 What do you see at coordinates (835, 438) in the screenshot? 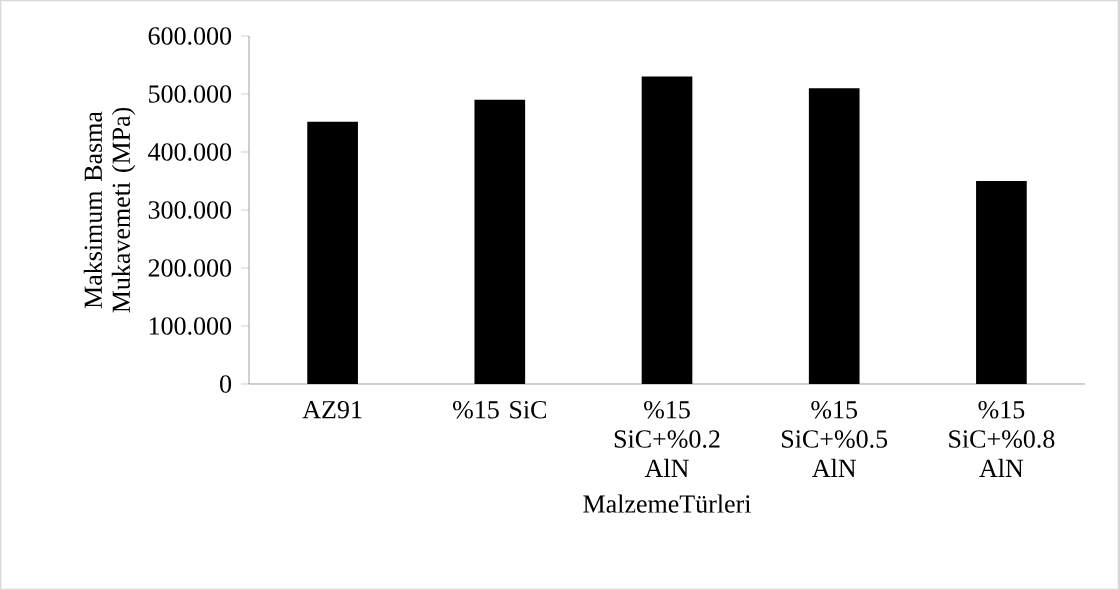
I see `x-tick-label: %15 SiC+%0.5 AlN` at bounding box center [835, 438].